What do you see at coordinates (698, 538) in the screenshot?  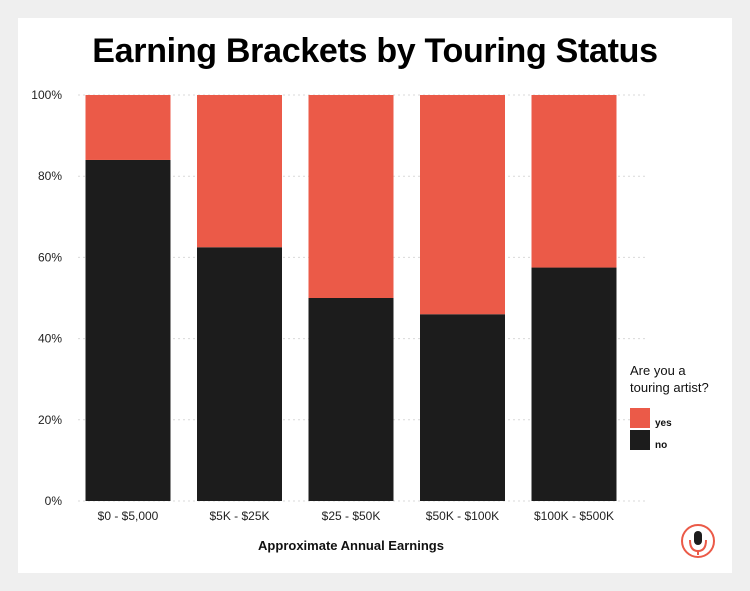 I see `microphone-icon` at bounding box center [698, 538].